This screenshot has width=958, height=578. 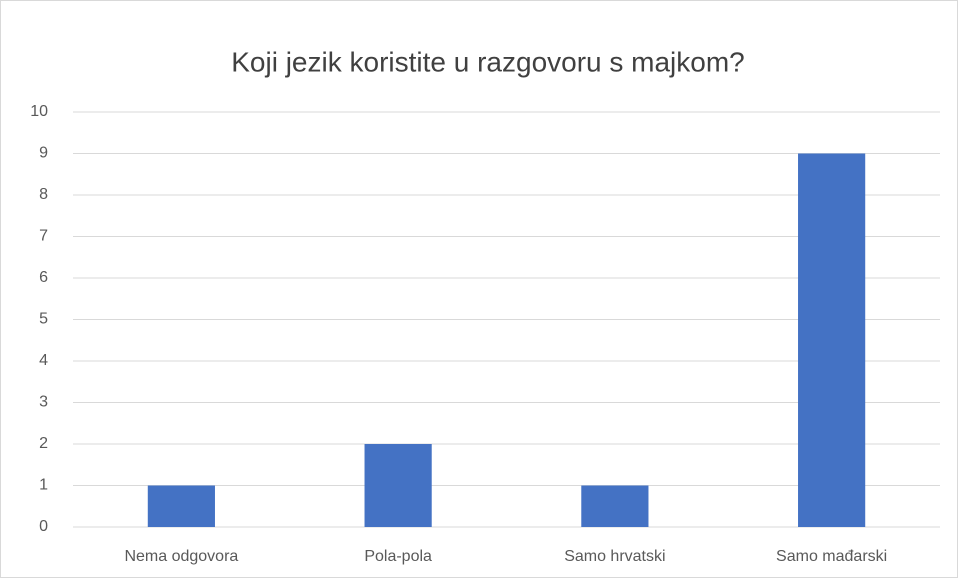 I want to click on y-tick-label: 6, so click(x=43, y=277).